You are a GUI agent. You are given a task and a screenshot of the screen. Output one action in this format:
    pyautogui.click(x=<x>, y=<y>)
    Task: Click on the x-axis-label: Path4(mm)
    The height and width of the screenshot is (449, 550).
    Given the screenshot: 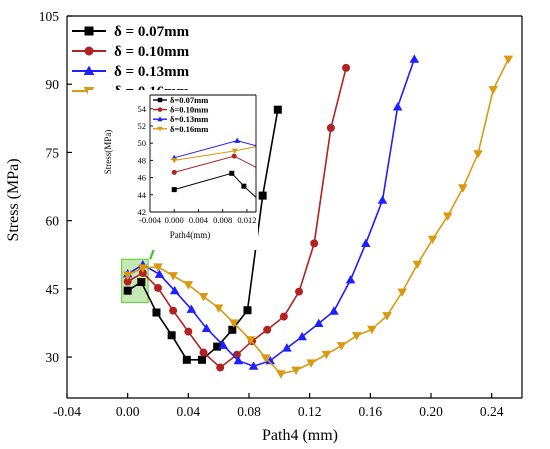 What is the action you would take?
    pyautogui.click(x=190, y=235)
    